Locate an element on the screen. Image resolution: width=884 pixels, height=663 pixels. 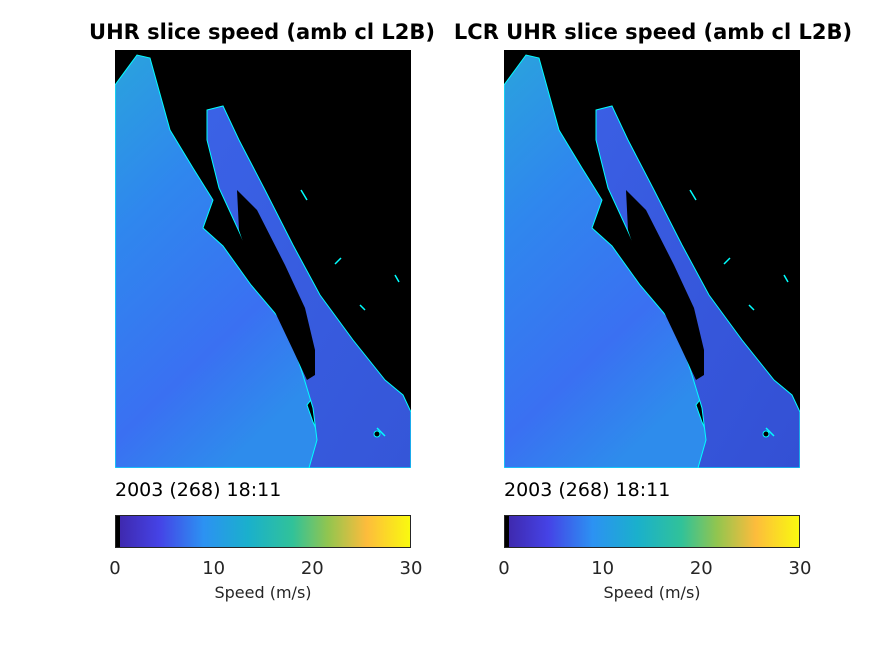
right-colorbar is located at coordinates (652, 531).